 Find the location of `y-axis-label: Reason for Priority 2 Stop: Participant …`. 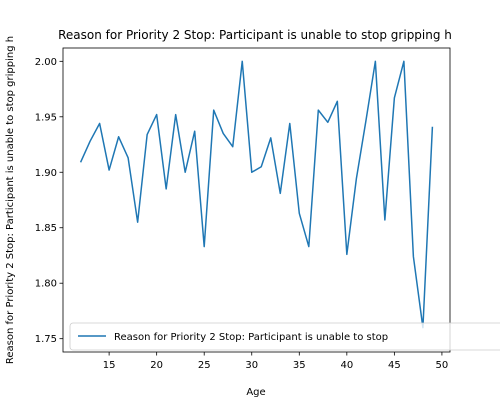

y-axis-label: Reason for Priority 2 Stop: Participant … is located at coordinates (10, 200).